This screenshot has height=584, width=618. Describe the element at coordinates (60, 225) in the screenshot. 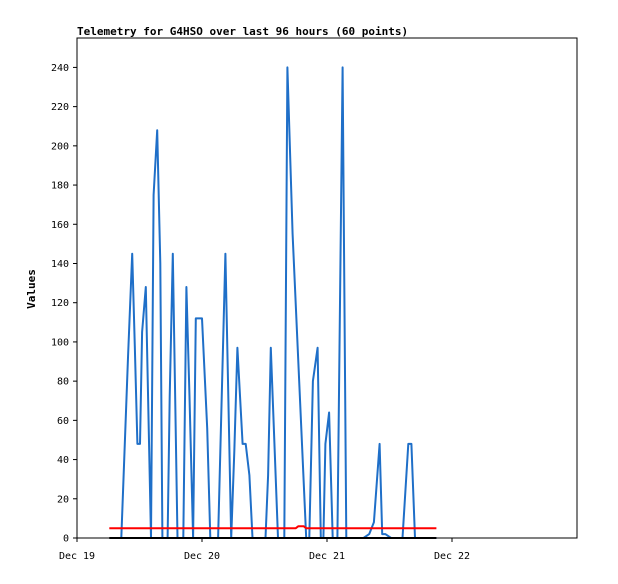

I see `y-tick-label: 160` at that location.